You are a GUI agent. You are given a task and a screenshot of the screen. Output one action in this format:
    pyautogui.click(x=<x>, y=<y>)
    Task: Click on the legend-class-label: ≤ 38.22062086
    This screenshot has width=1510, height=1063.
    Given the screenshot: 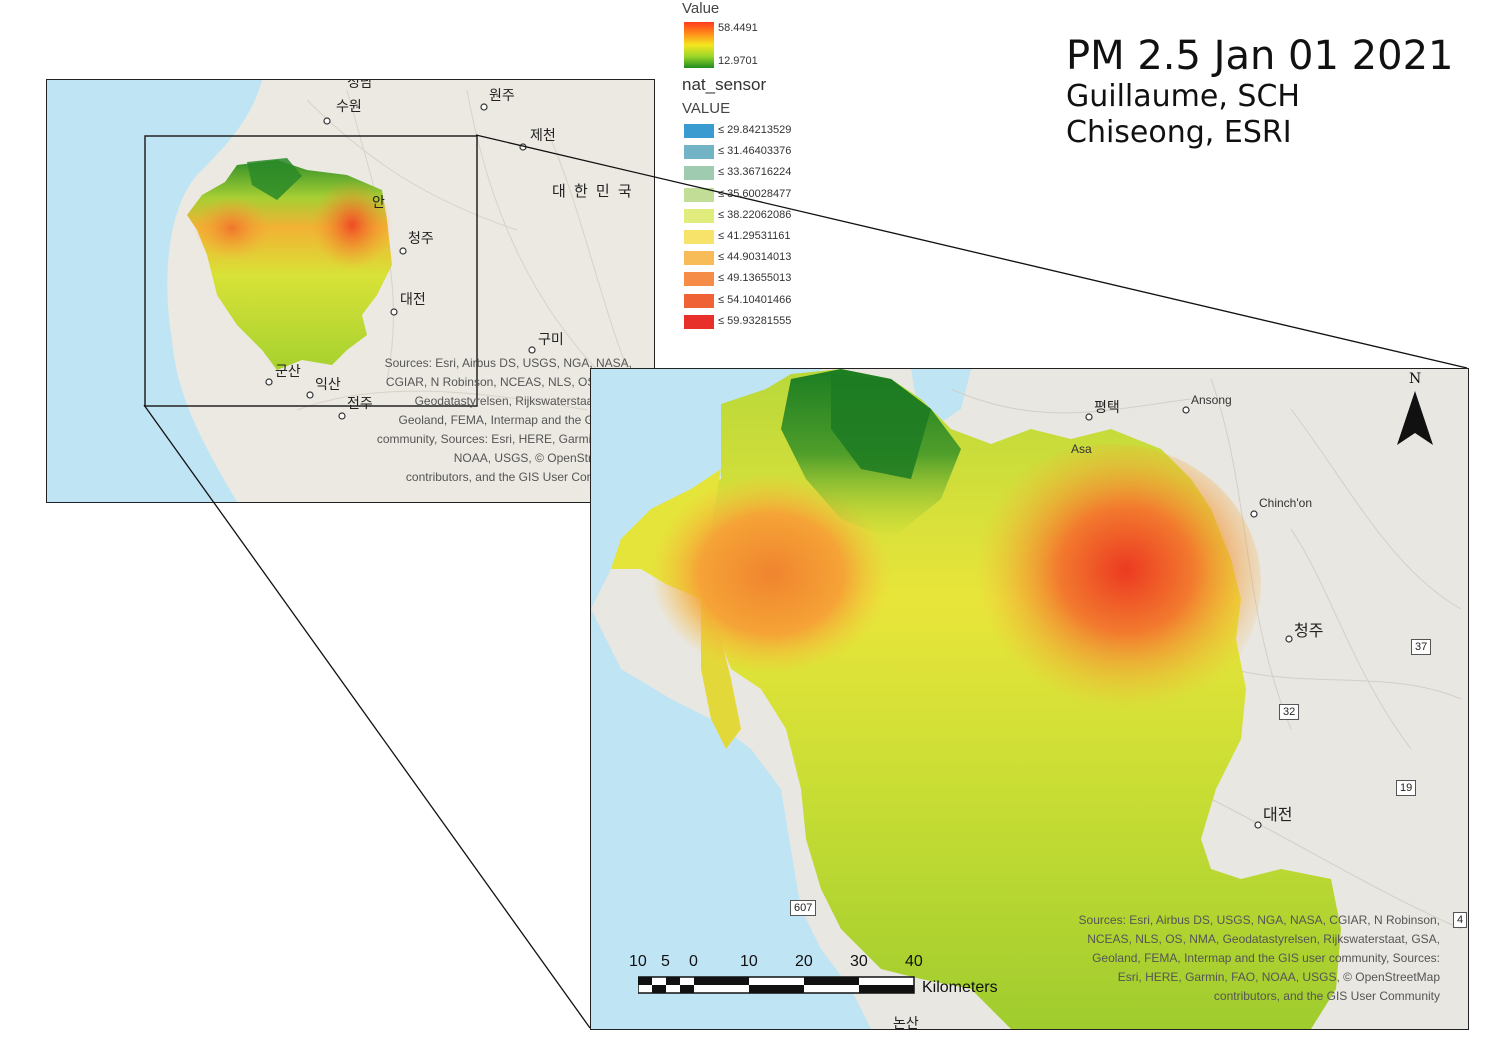 What is the action you would take?
    pyautogui.click(x=755, y=214)
    